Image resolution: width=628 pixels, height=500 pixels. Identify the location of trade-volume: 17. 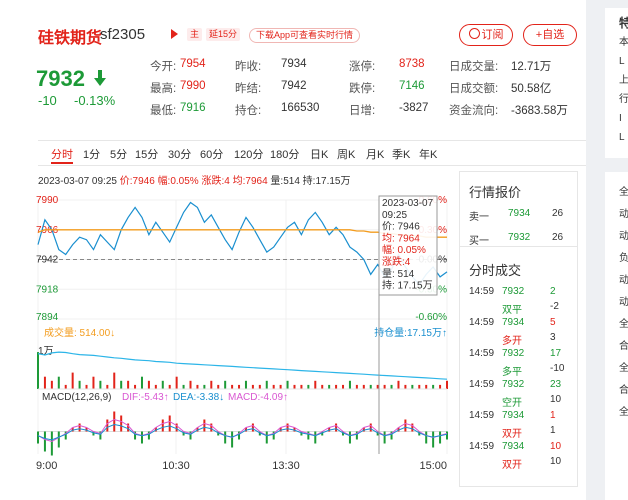
(556, 353).